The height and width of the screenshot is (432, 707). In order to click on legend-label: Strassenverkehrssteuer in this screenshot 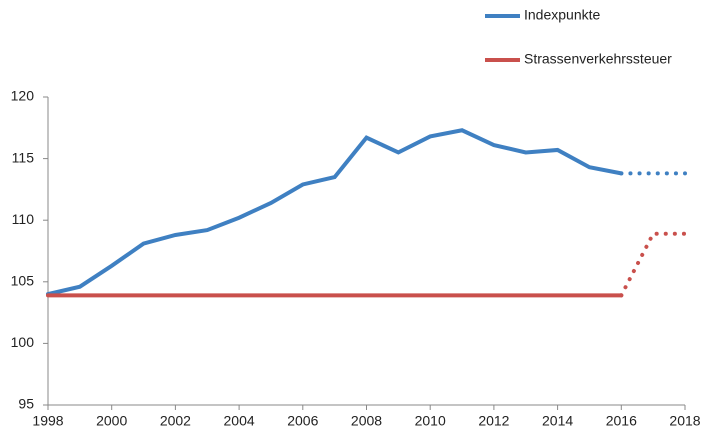, I will do `click(598, 59)`.